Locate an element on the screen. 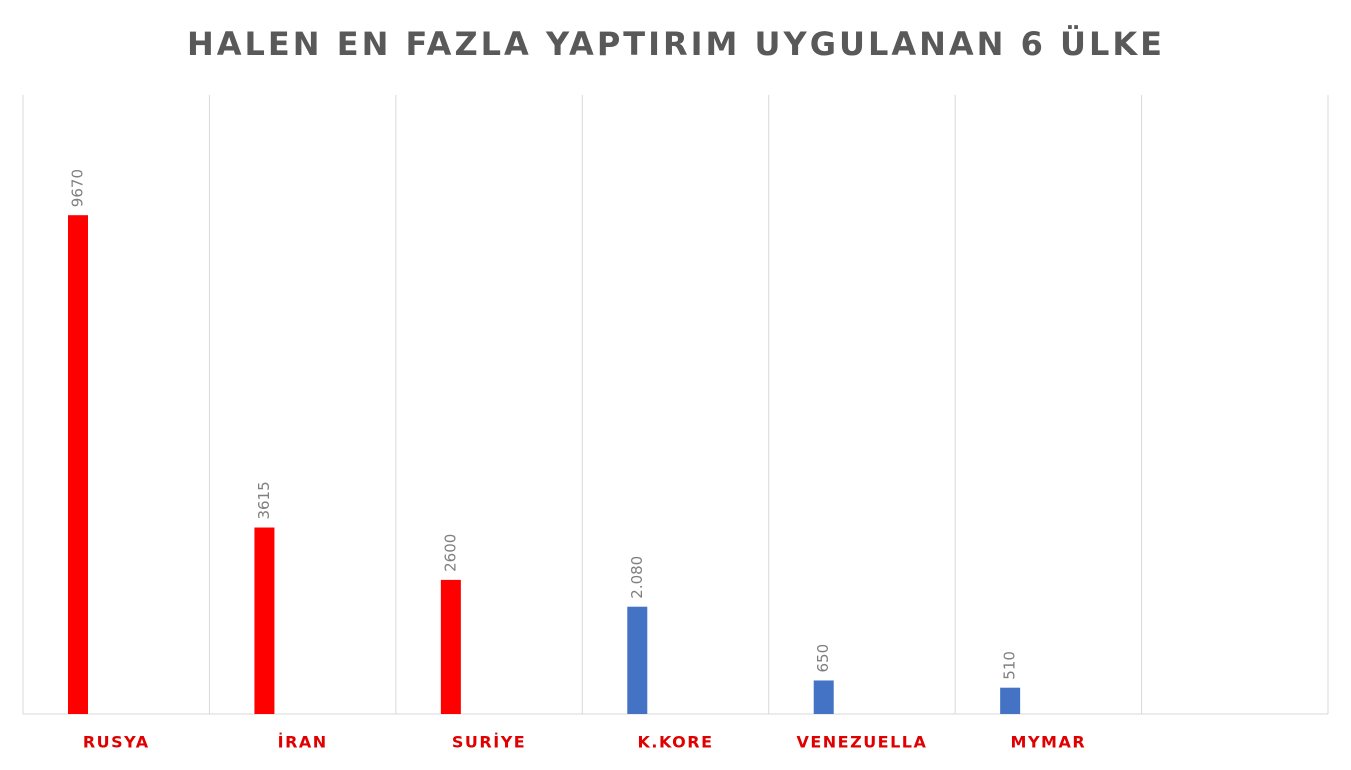 This screenshot has height=770, width=1351. value-label: 2.080 is located at coordinates (637, 577).